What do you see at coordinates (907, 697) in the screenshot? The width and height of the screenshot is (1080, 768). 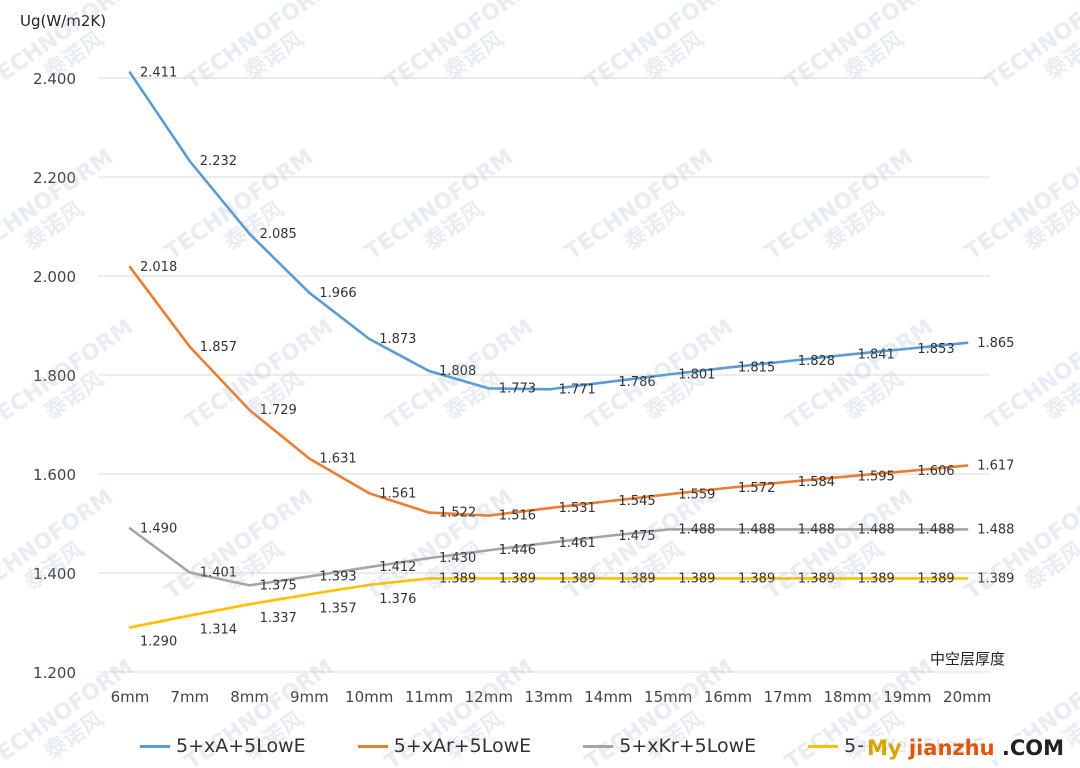 I see `x-tick-label: 19mm` at bounding box center [907, 697].